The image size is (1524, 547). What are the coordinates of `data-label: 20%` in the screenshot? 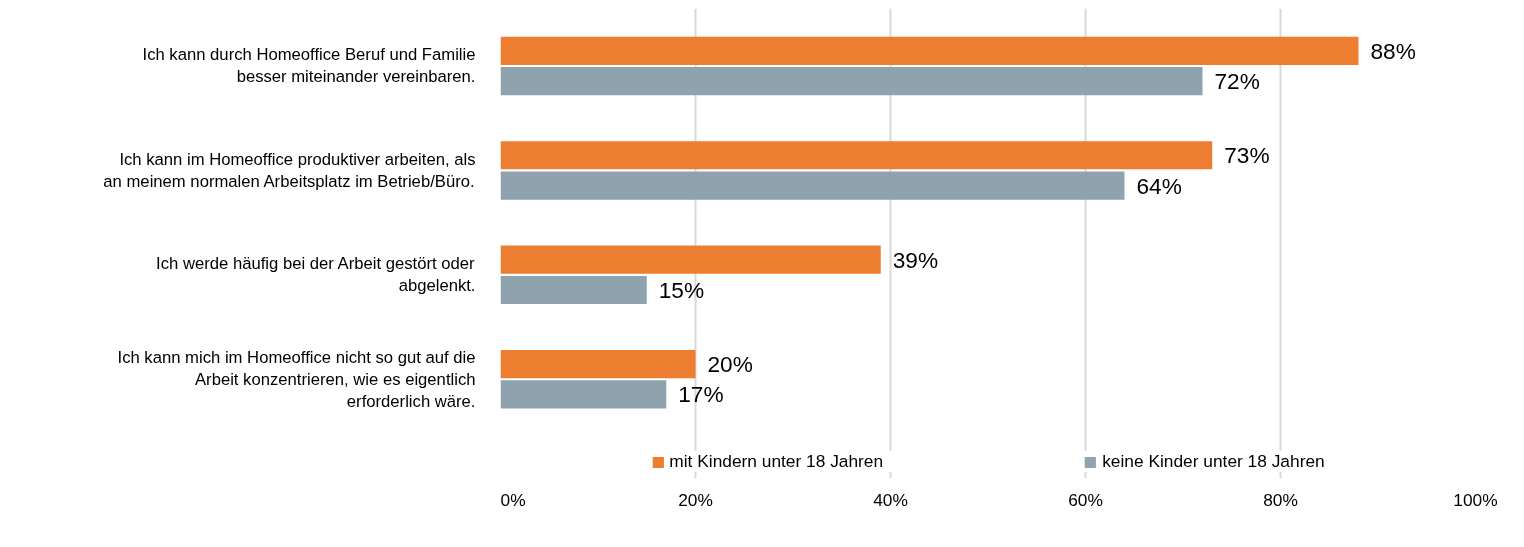 It's located at (730, 364).